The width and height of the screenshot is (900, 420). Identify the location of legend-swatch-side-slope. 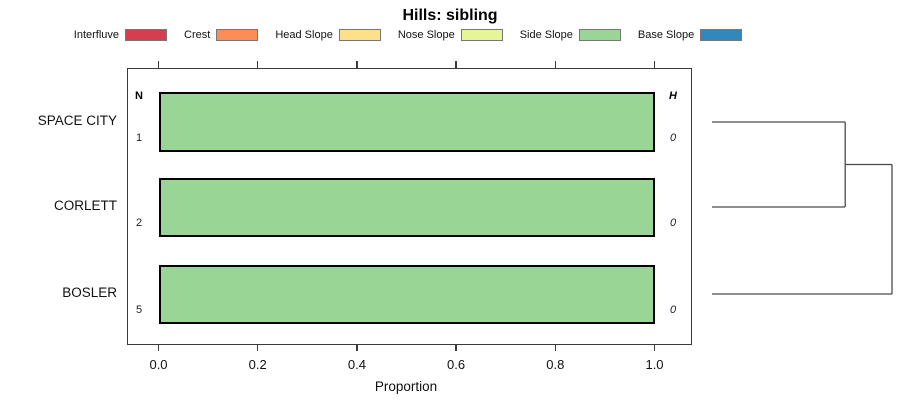
(599, 35).